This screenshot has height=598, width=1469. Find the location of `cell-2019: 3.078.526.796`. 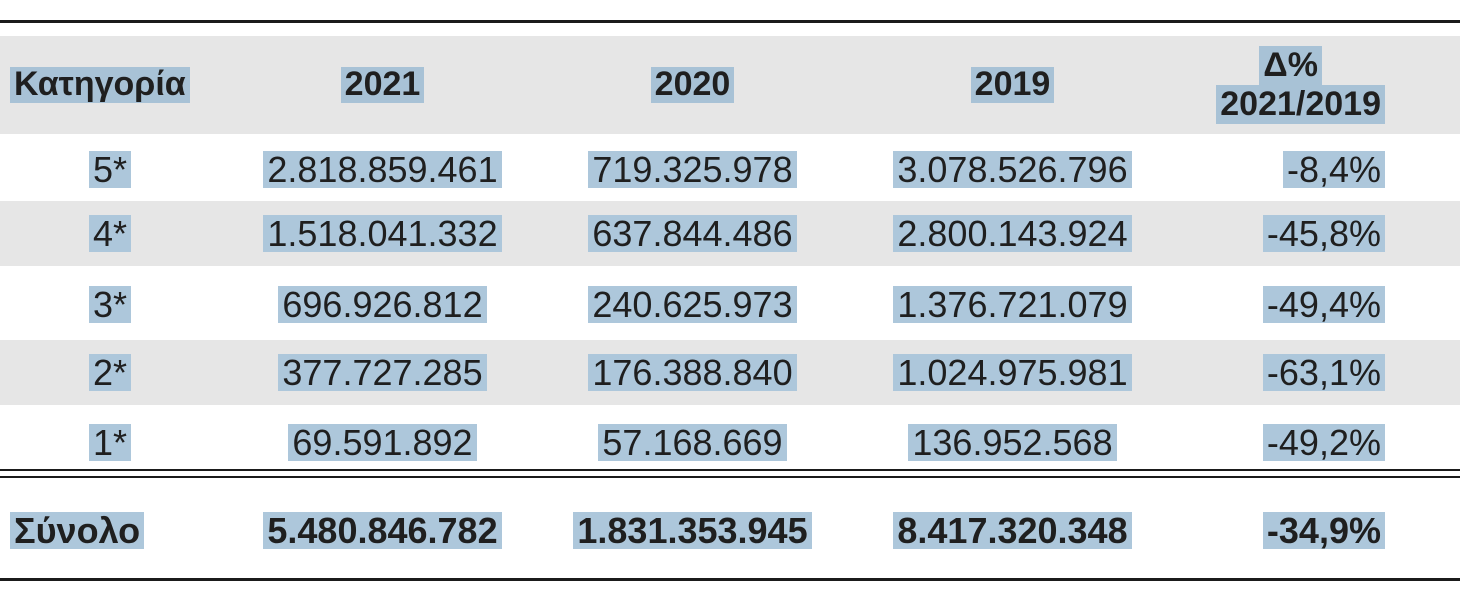

cell-2019: 3.078.526.796 is located at coordinates (1012, 169).